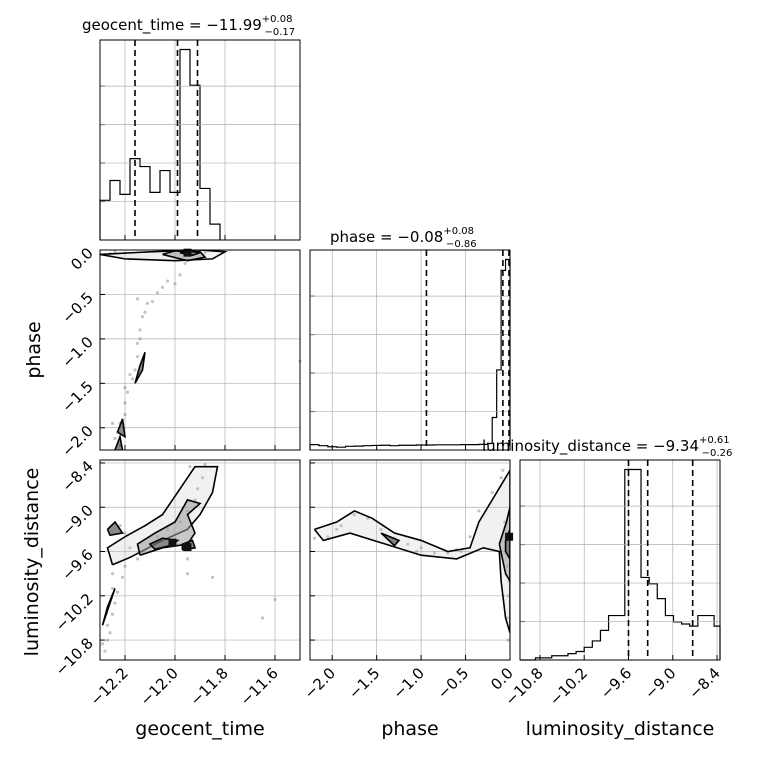  Describe the element at coordinates (200, 350) in the screenshot. I see `panel-phase-geocent-frame` at that location.